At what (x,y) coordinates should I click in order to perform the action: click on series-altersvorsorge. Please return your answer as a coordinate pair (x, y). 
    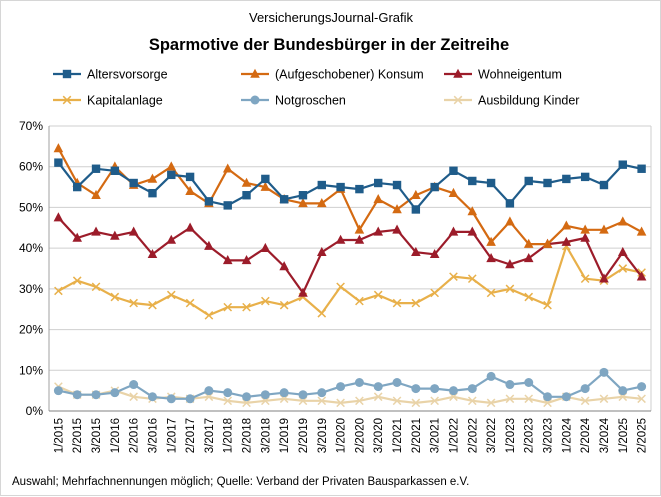
    Looking at the image, I should click on (350, 186).